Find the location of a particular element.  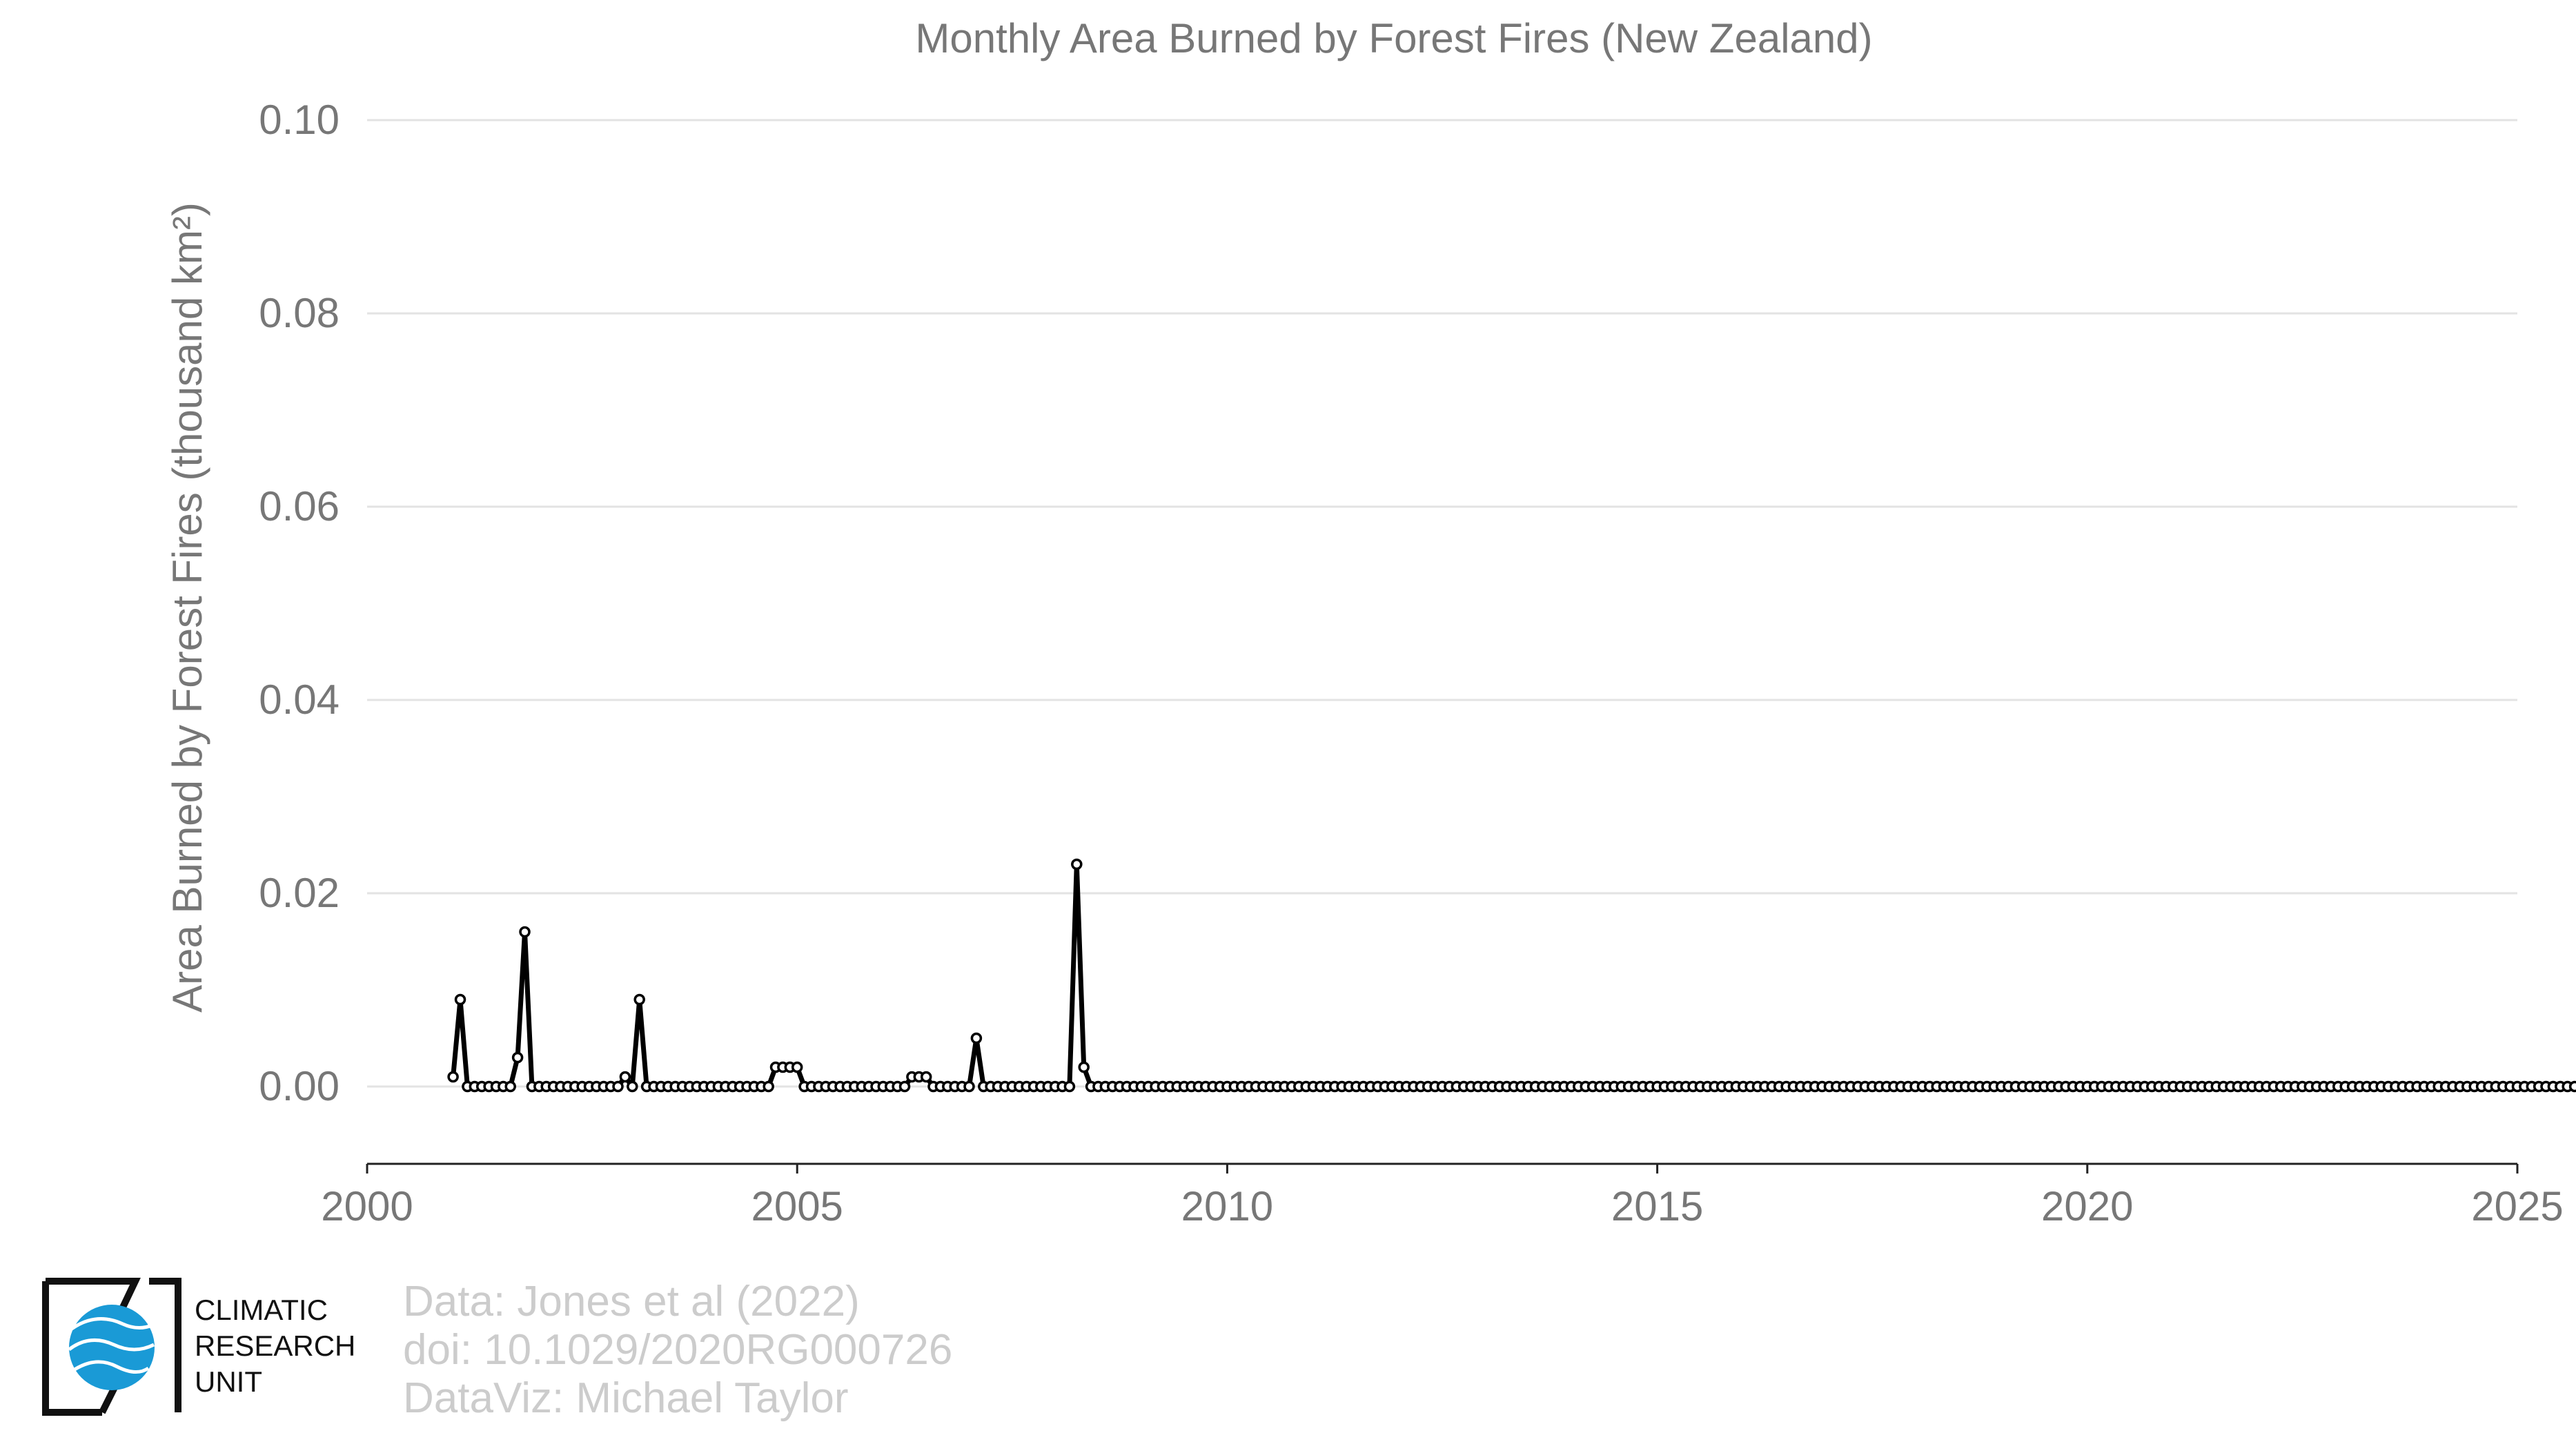

series is located at coordinates (1511, 976).